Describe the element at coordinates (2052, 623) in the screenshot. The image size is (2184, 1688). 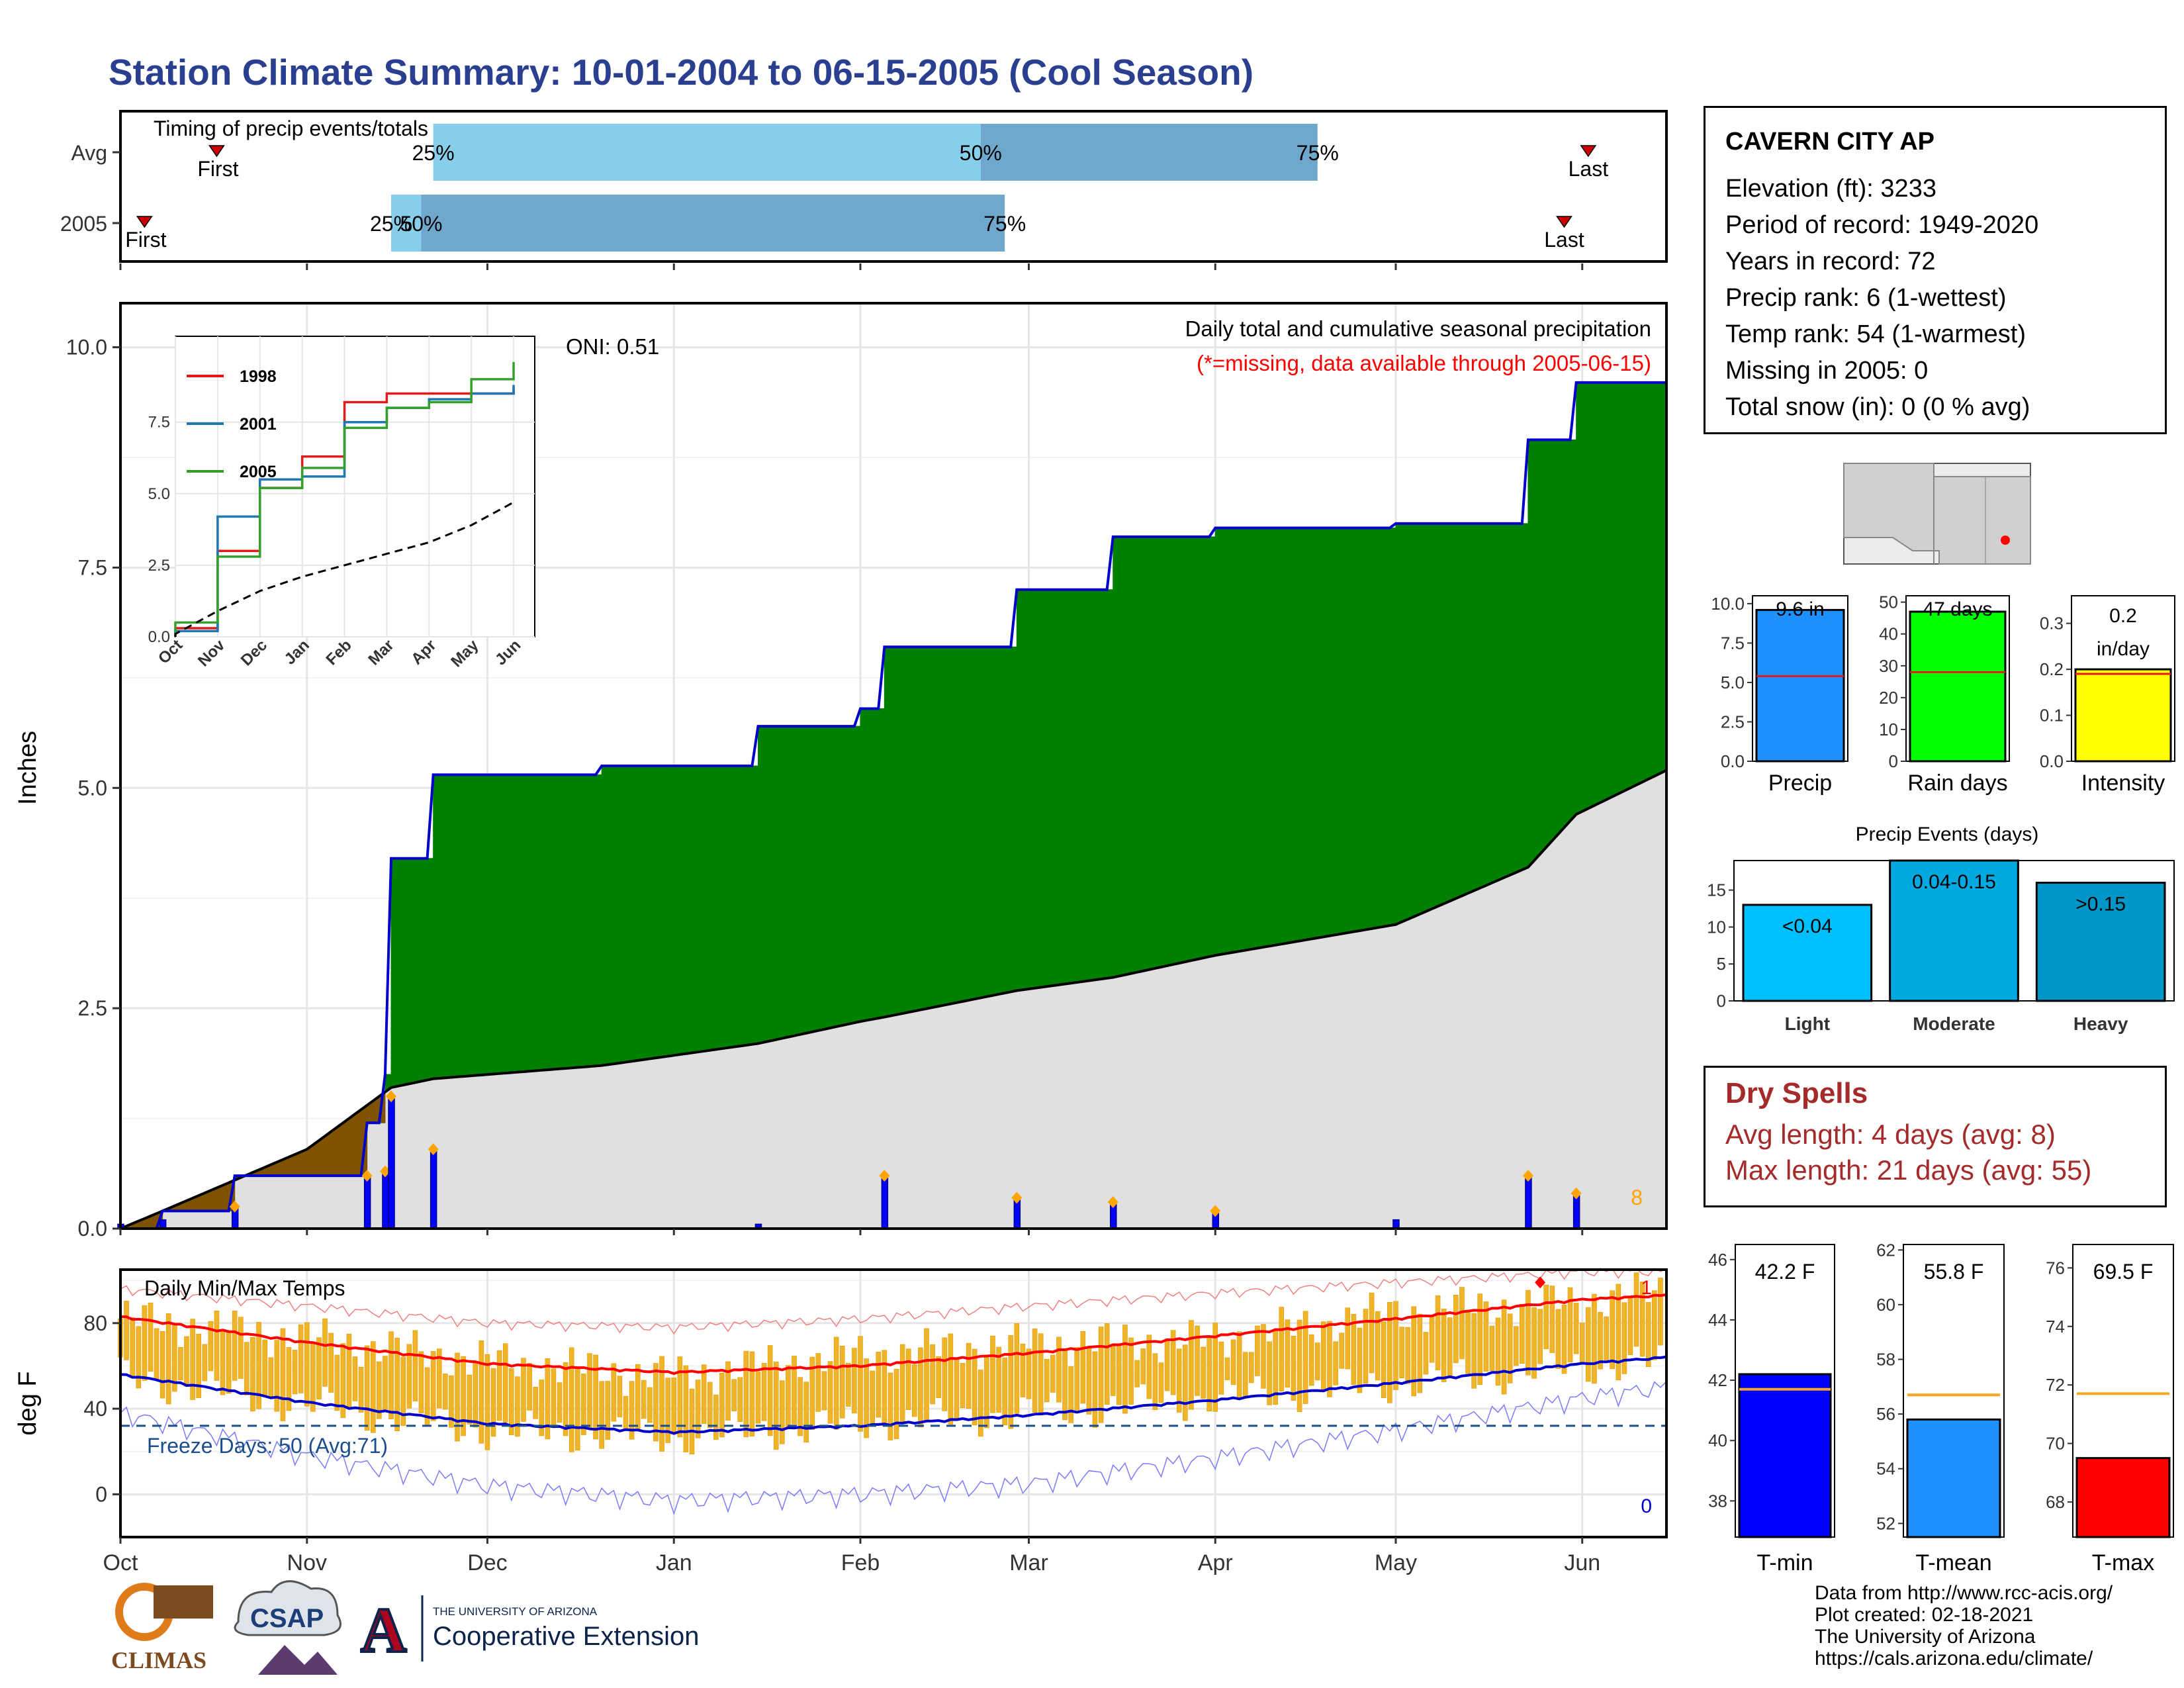
I see `summary-ytick-label: 0.3` at that location.